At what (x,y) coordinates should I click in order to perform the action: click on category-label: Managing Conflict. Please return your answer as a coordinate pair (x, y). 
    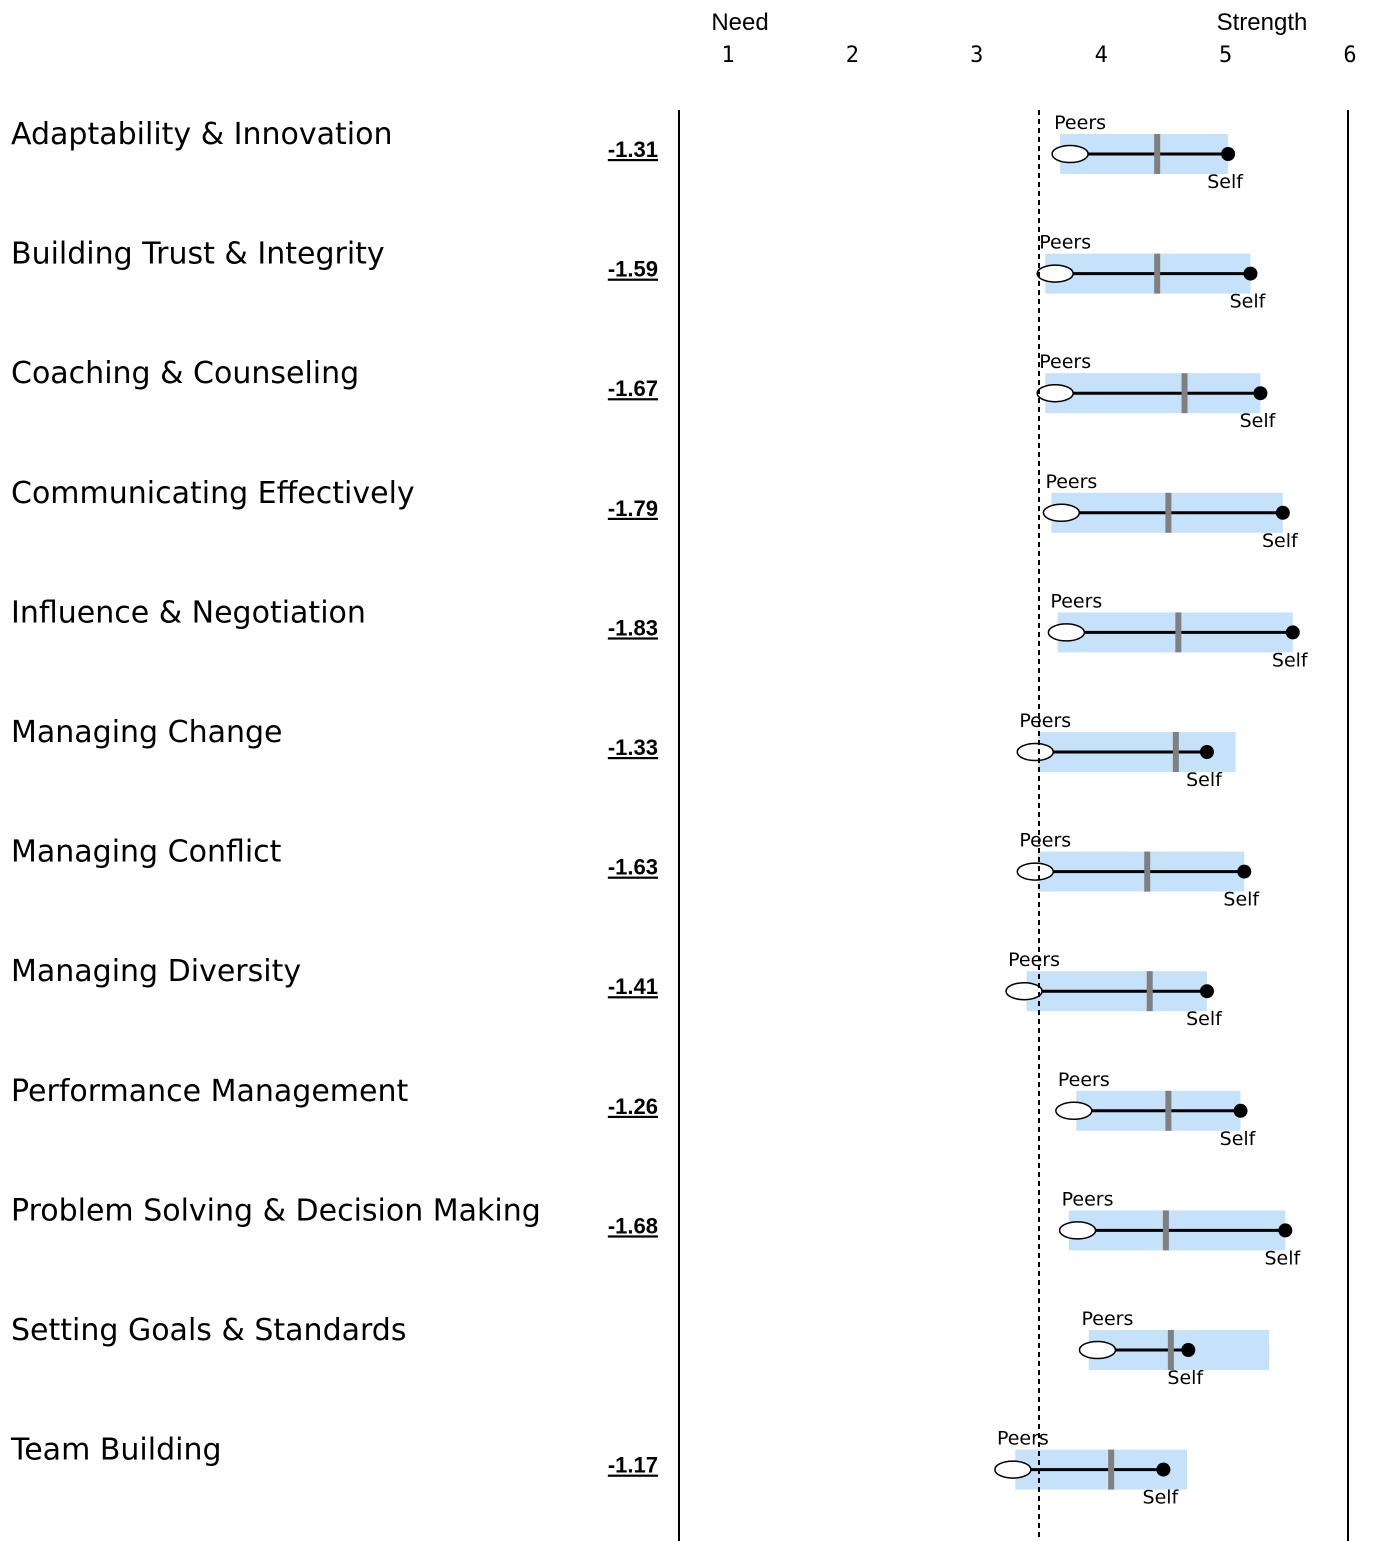
    Looking at the image, I should click on (146, 852).